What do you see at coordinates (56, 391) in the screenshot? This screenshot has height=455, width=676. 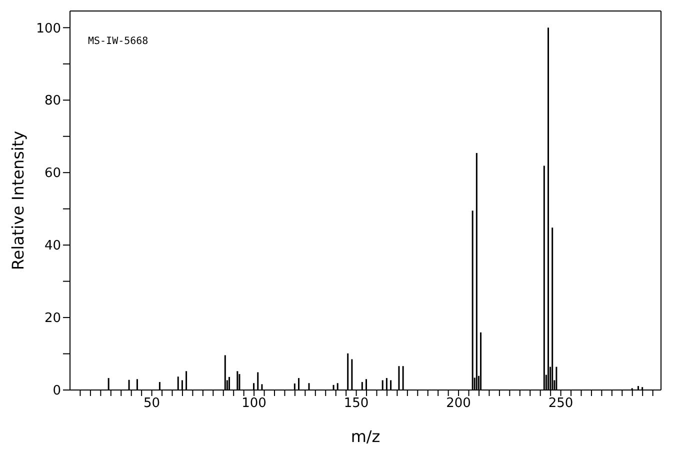 I see `y-tick-label: 0` at bounding box center [56, 391].